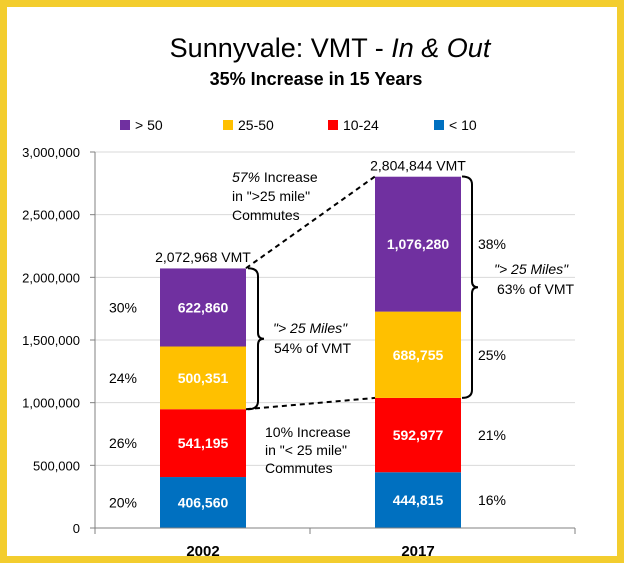  I want to click on percent-label: 21%, so click(492, 435).